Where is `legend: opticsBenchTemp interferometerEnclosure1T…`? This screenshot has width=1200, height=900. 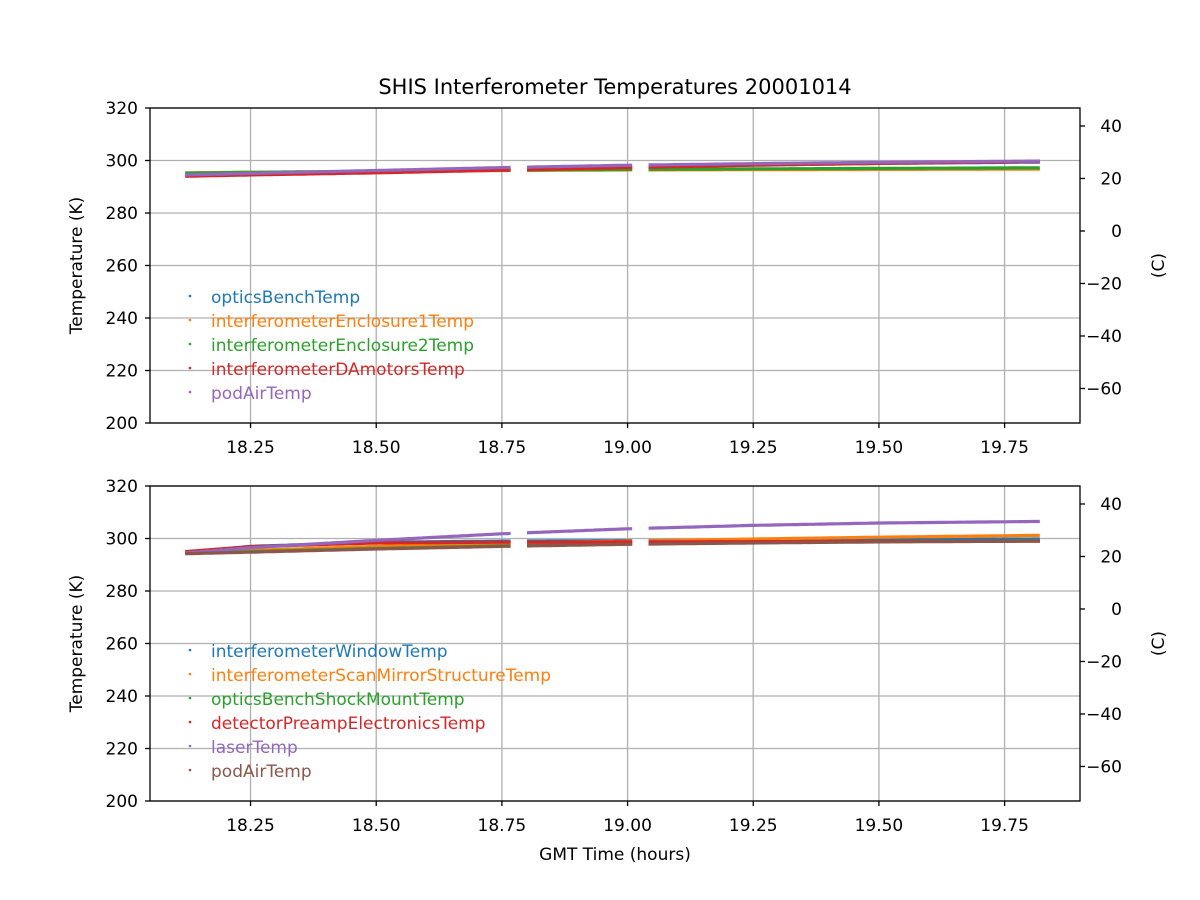
legend: opticsBenchTemp interferometerEnclosure1T… is located at coordinates (331, 346).